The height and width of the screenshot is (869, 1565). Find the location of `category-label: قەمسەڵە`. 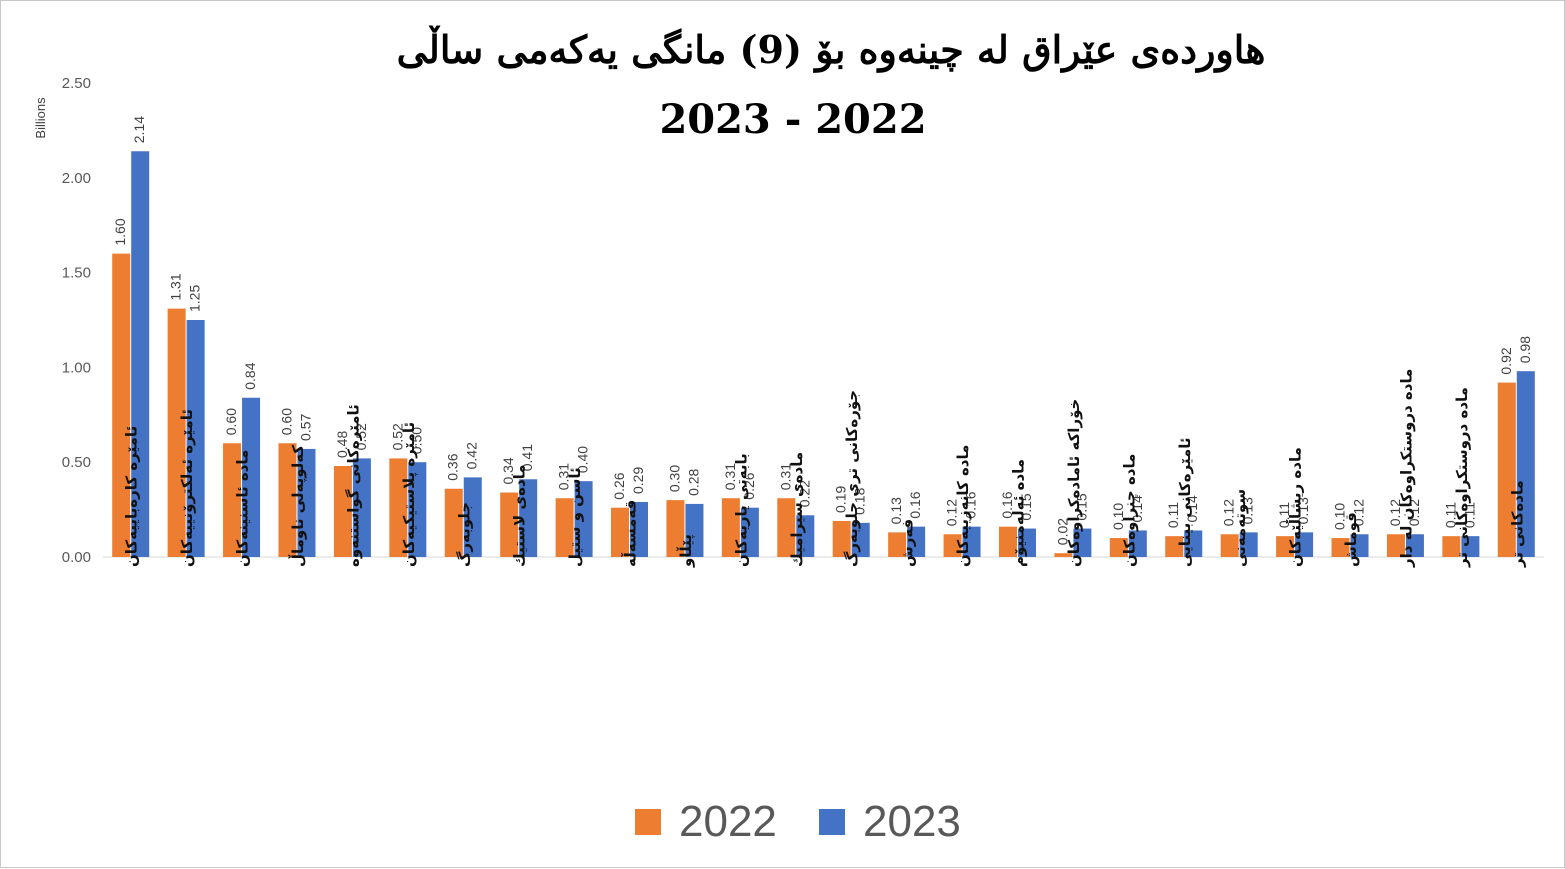

category-label: قەمسەڵە is located at coordinates (630, 533).